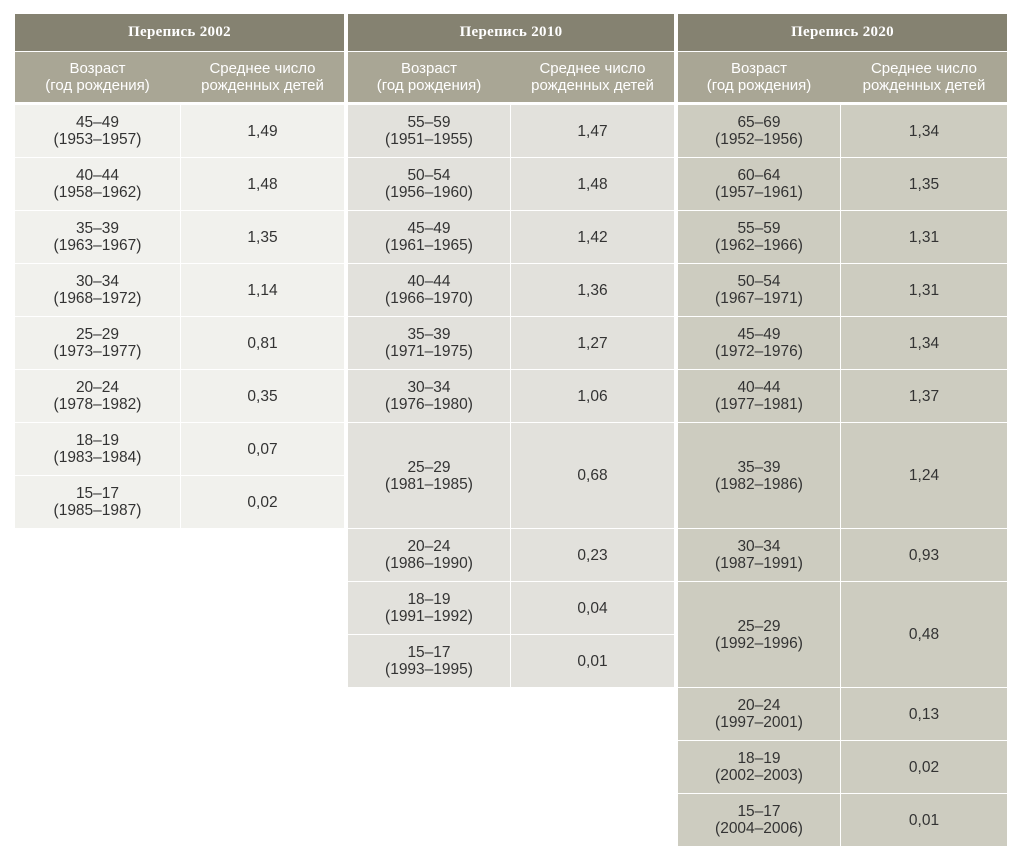 The width and height of the screenshot is (1024, 859). I want to click on age-cell: 35–39 (1971–1975), so click(429, 343).